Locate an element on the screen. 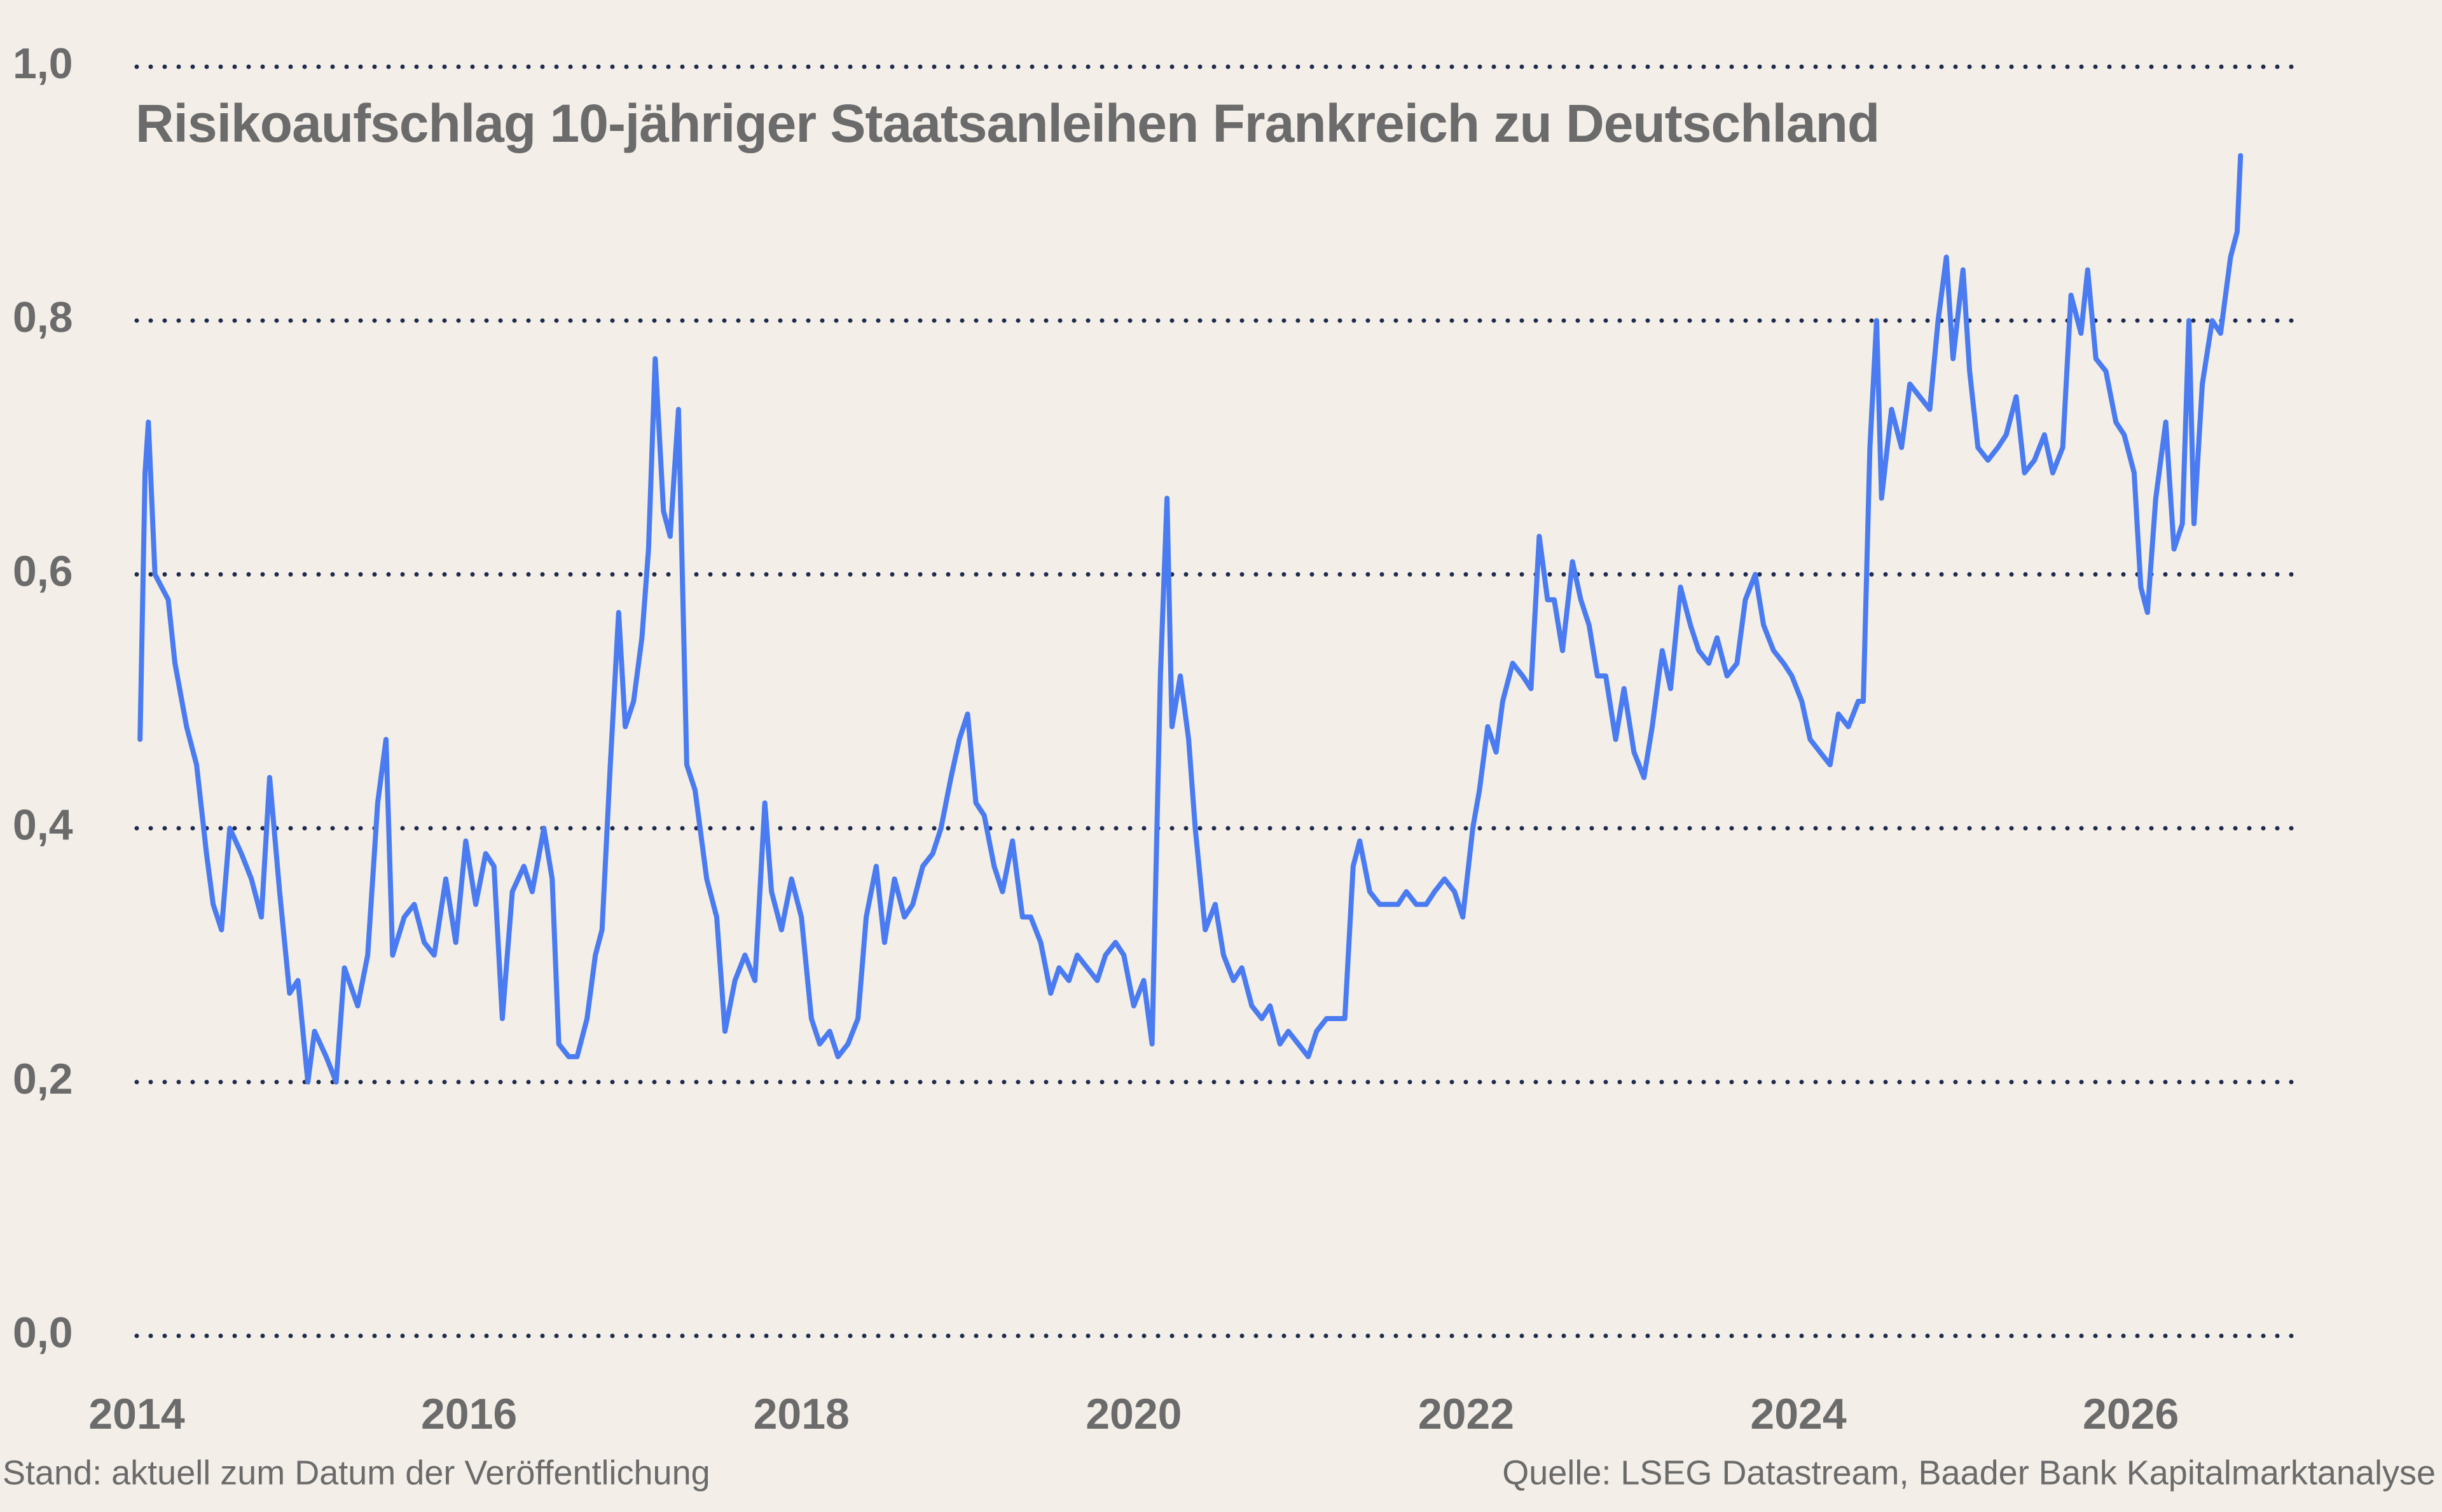  x-tick-label: 2020 is located at coordinates (1134, 1414).